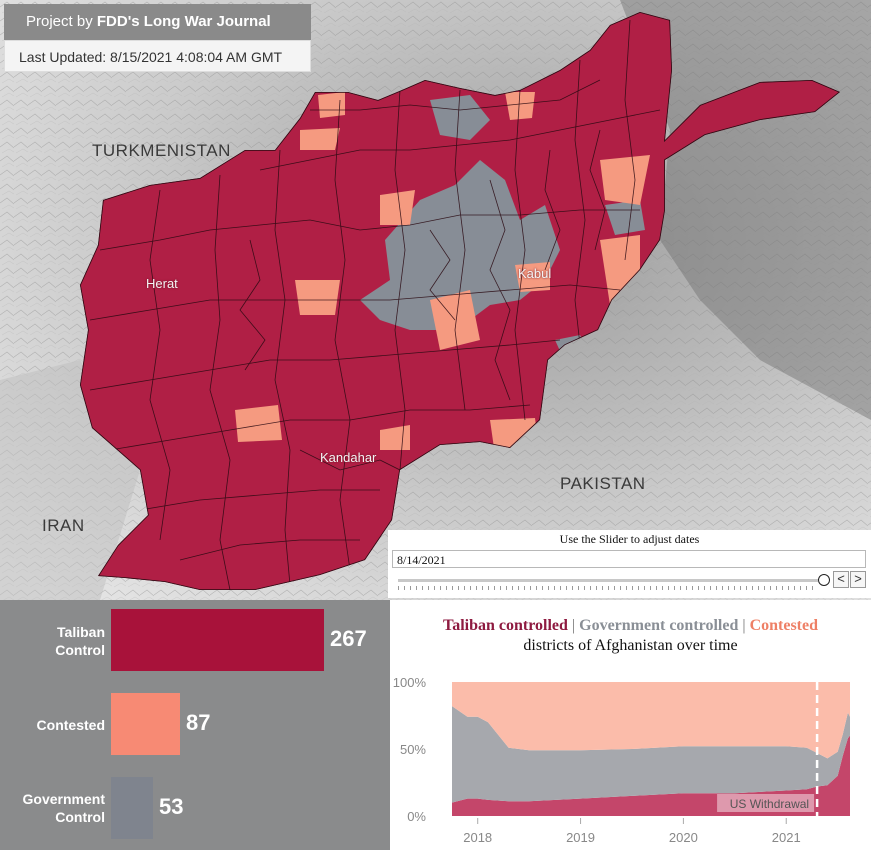  What do you see at coordinates (858, 579) in the screenshot?
I see `slider-next-button: >` at bounding box center [858, 579].